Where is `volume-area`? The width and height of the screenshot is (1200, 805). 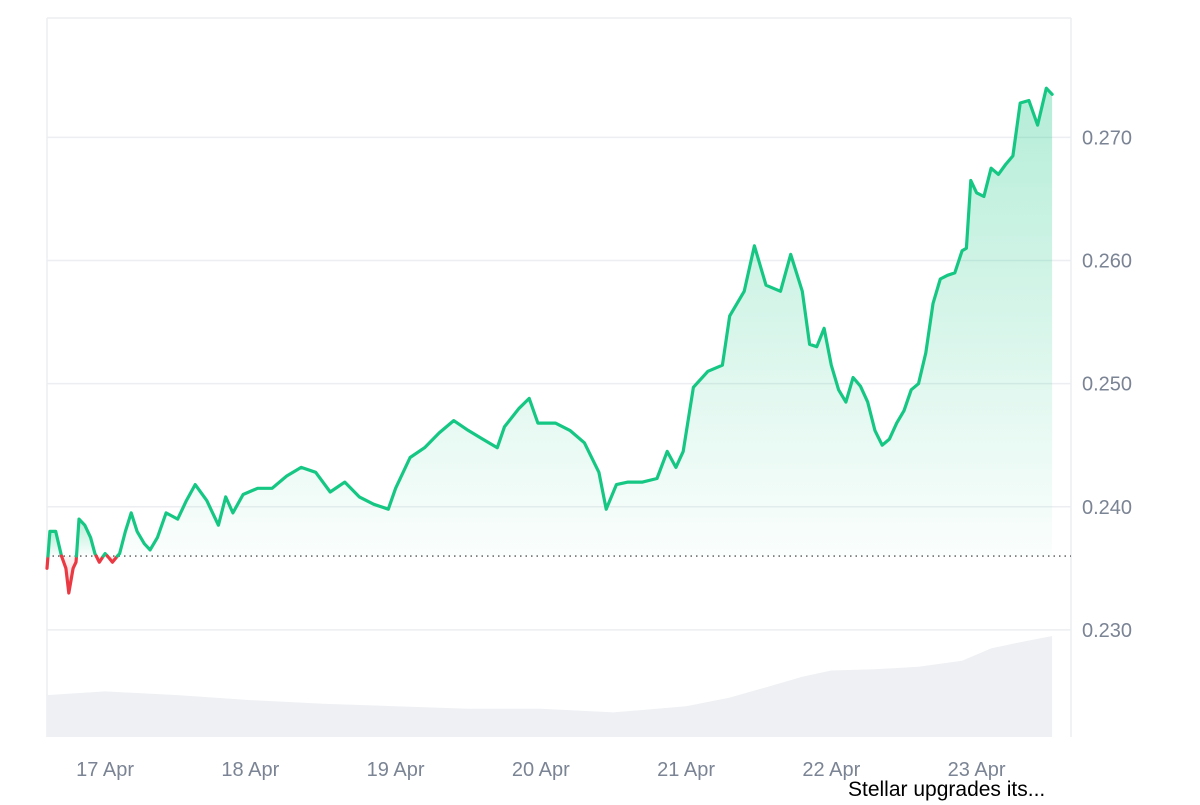
volume-area is located at coordinates (550, 686).